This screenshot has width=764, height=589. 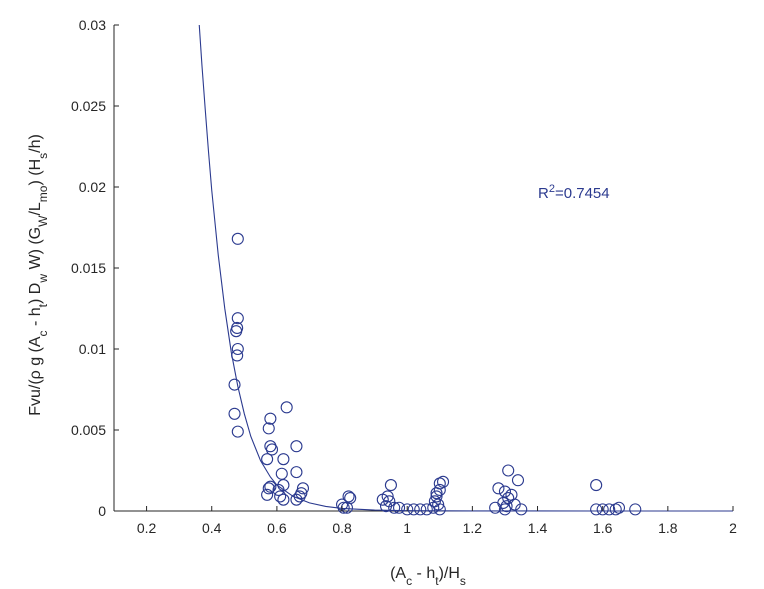 What do you see at coordinates (88, 268) in the screenshot?
I see `y-tick-label: 0.015` at bounding box center [88, 268].